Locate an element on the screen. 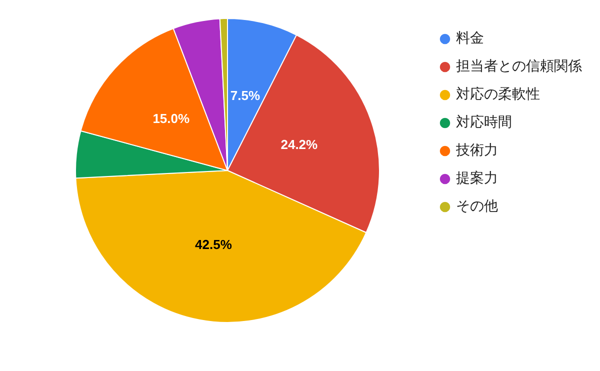 This screenshot has width=600, height=371. legend-label: 料金 is located at coordinates (470, 38).